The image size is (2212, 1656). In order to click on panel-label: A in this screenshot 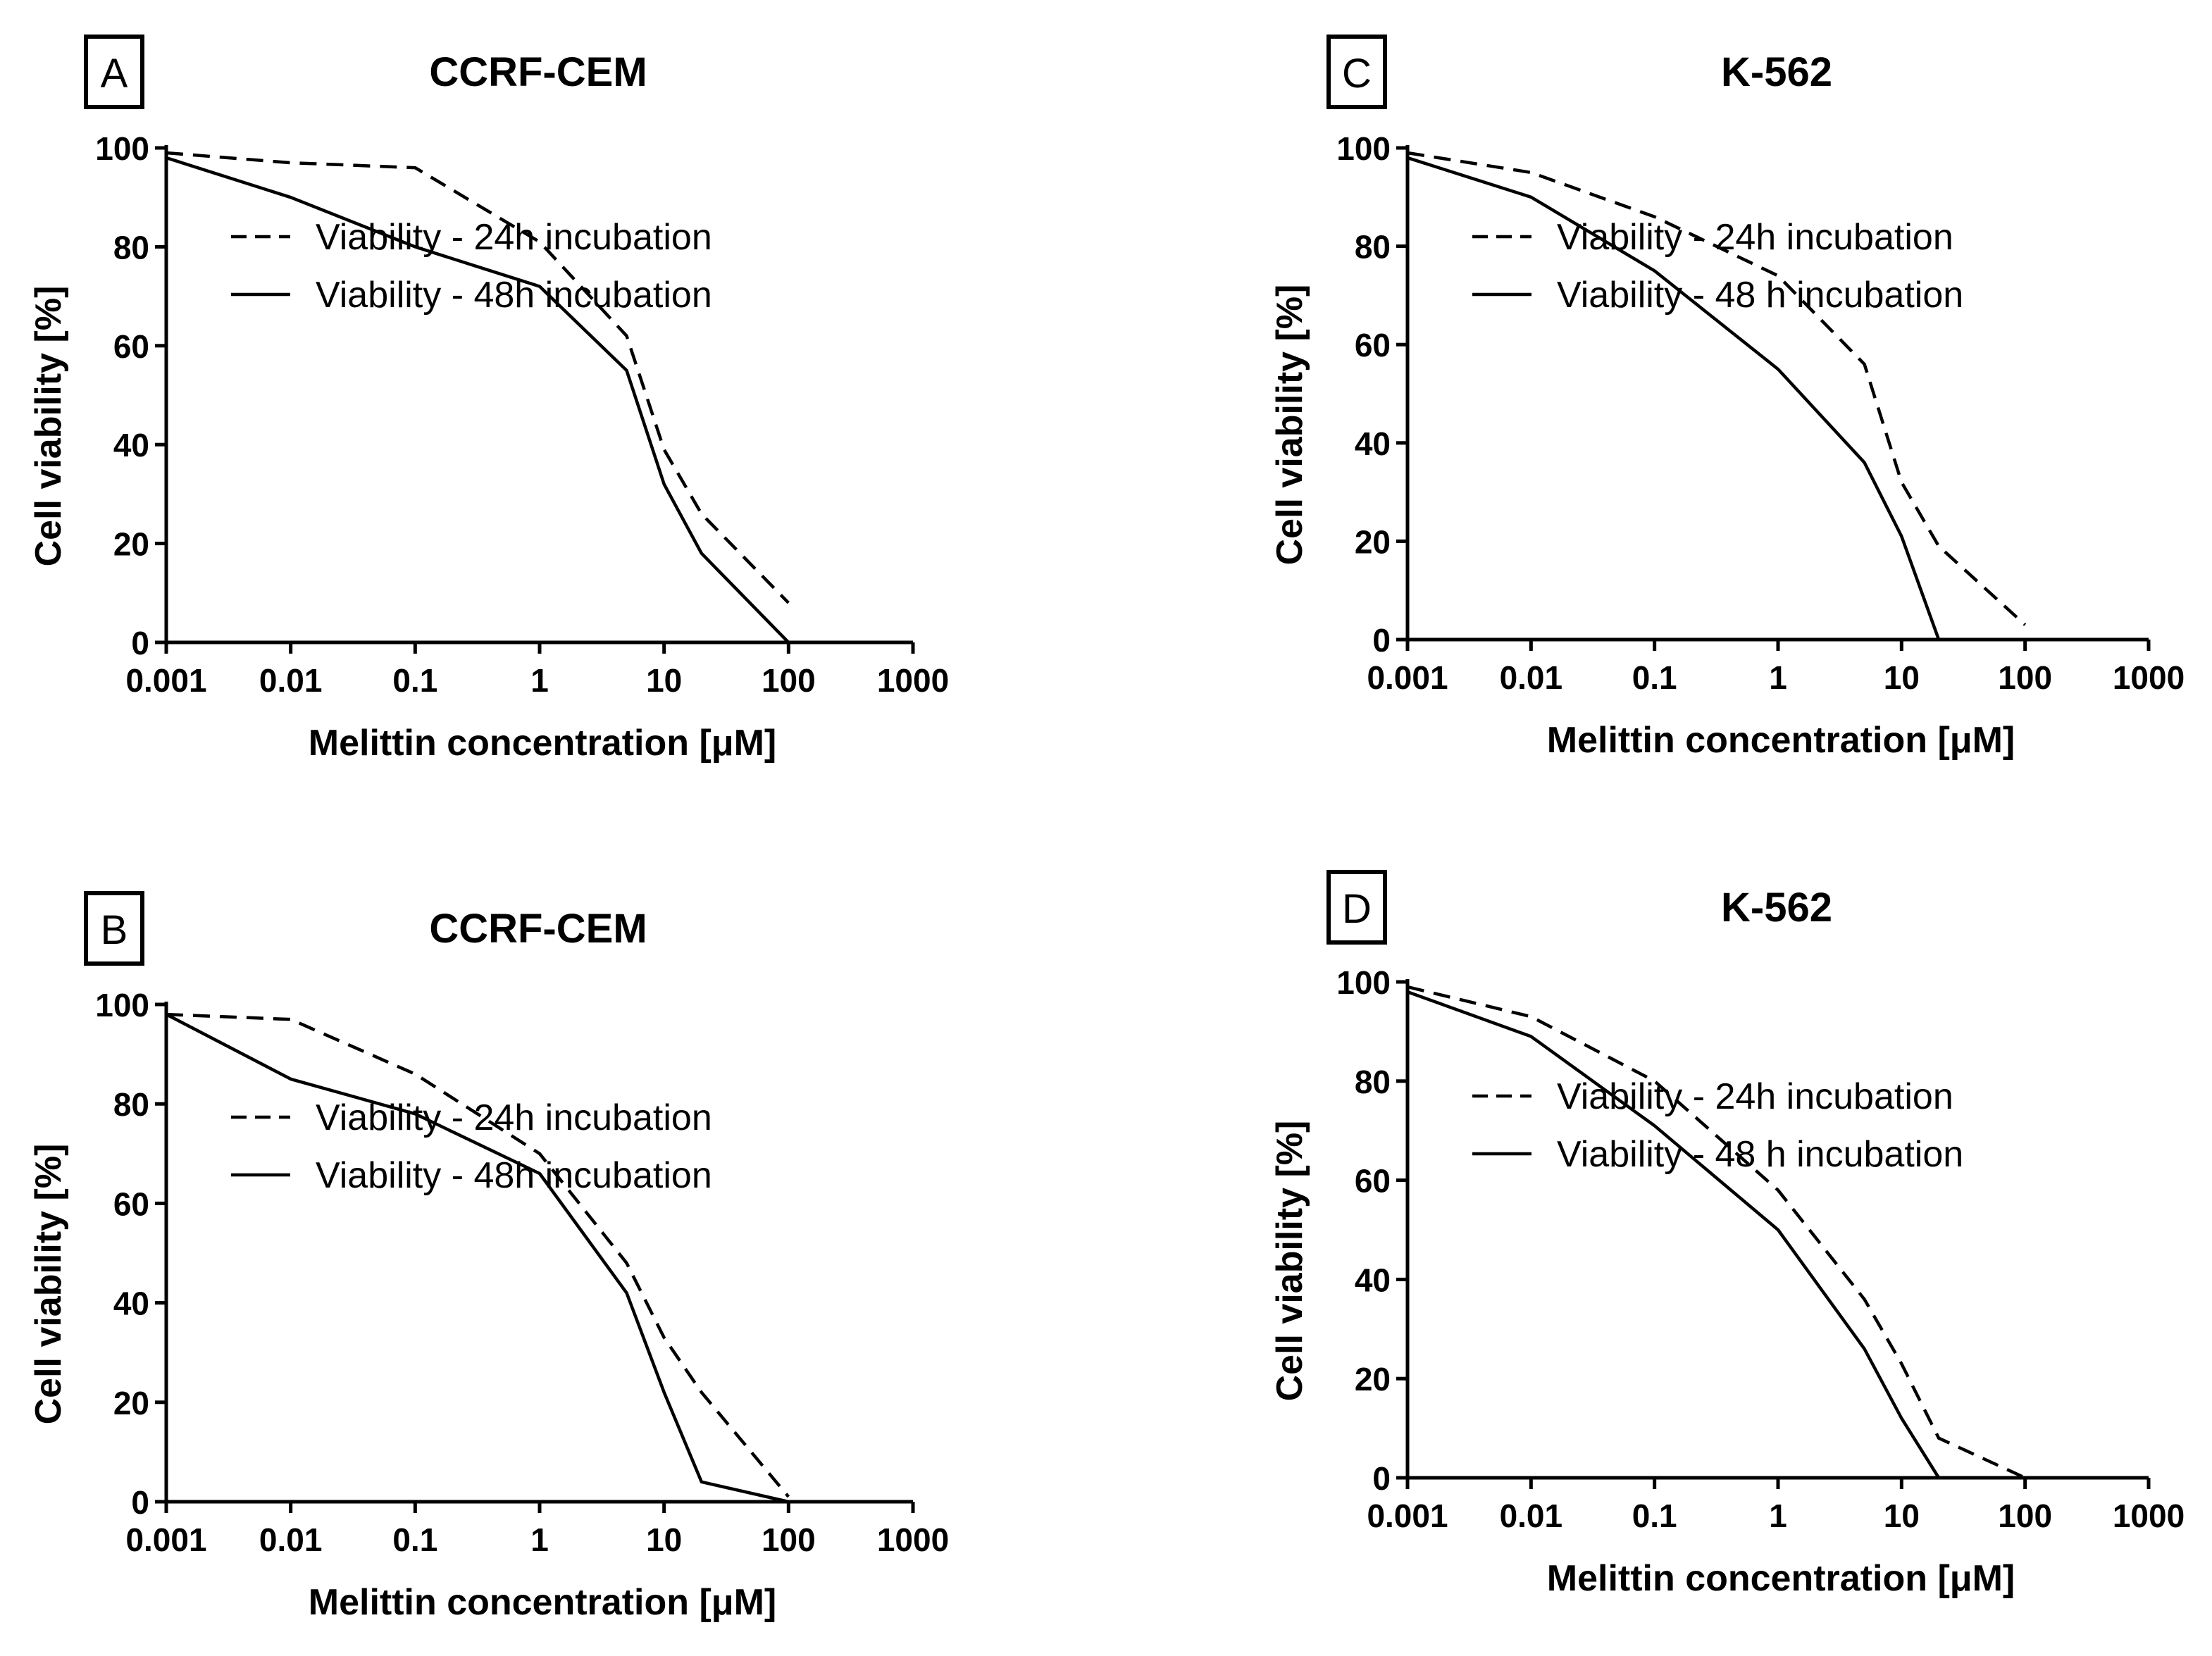, I will do `click(114, 74)`.